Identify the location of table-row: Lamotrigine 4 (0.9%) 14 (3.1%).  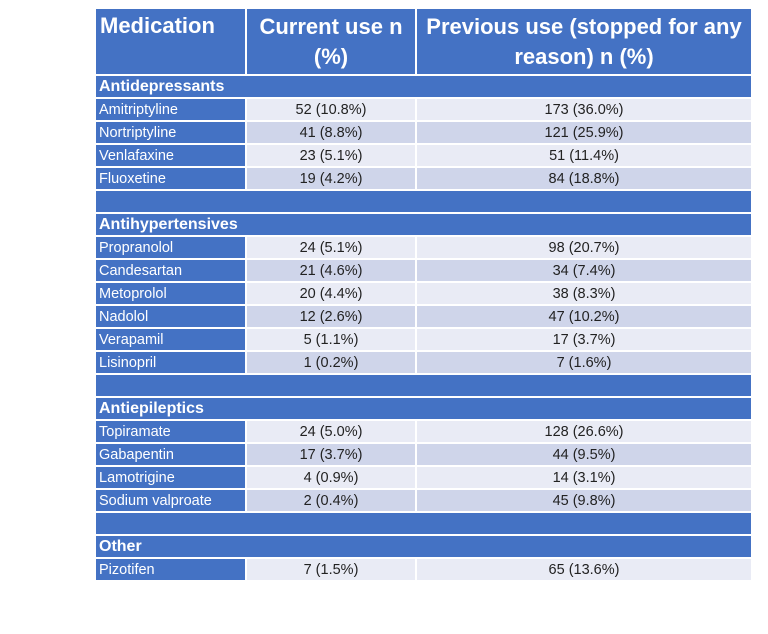
(423, 477).